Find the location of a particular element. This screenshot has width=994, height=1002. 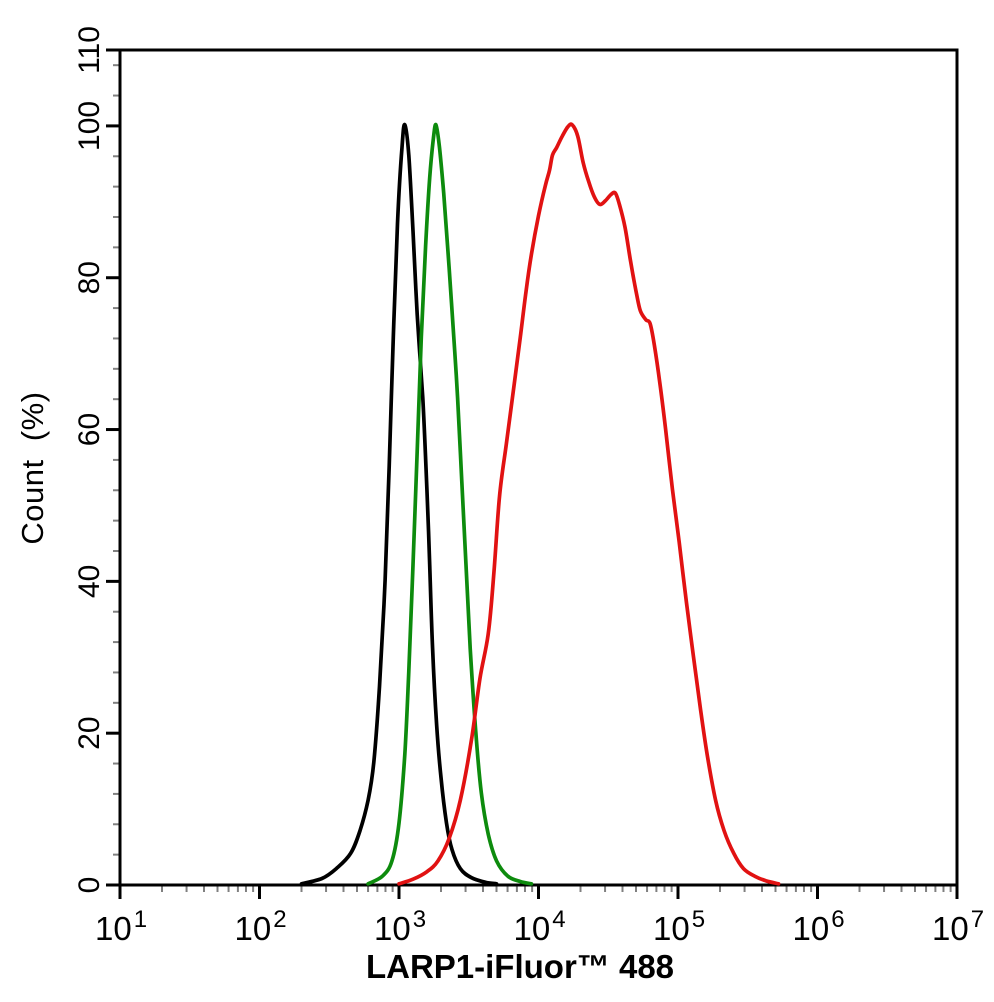

y-axis-major-ticks is located at coordinates (113, 467).